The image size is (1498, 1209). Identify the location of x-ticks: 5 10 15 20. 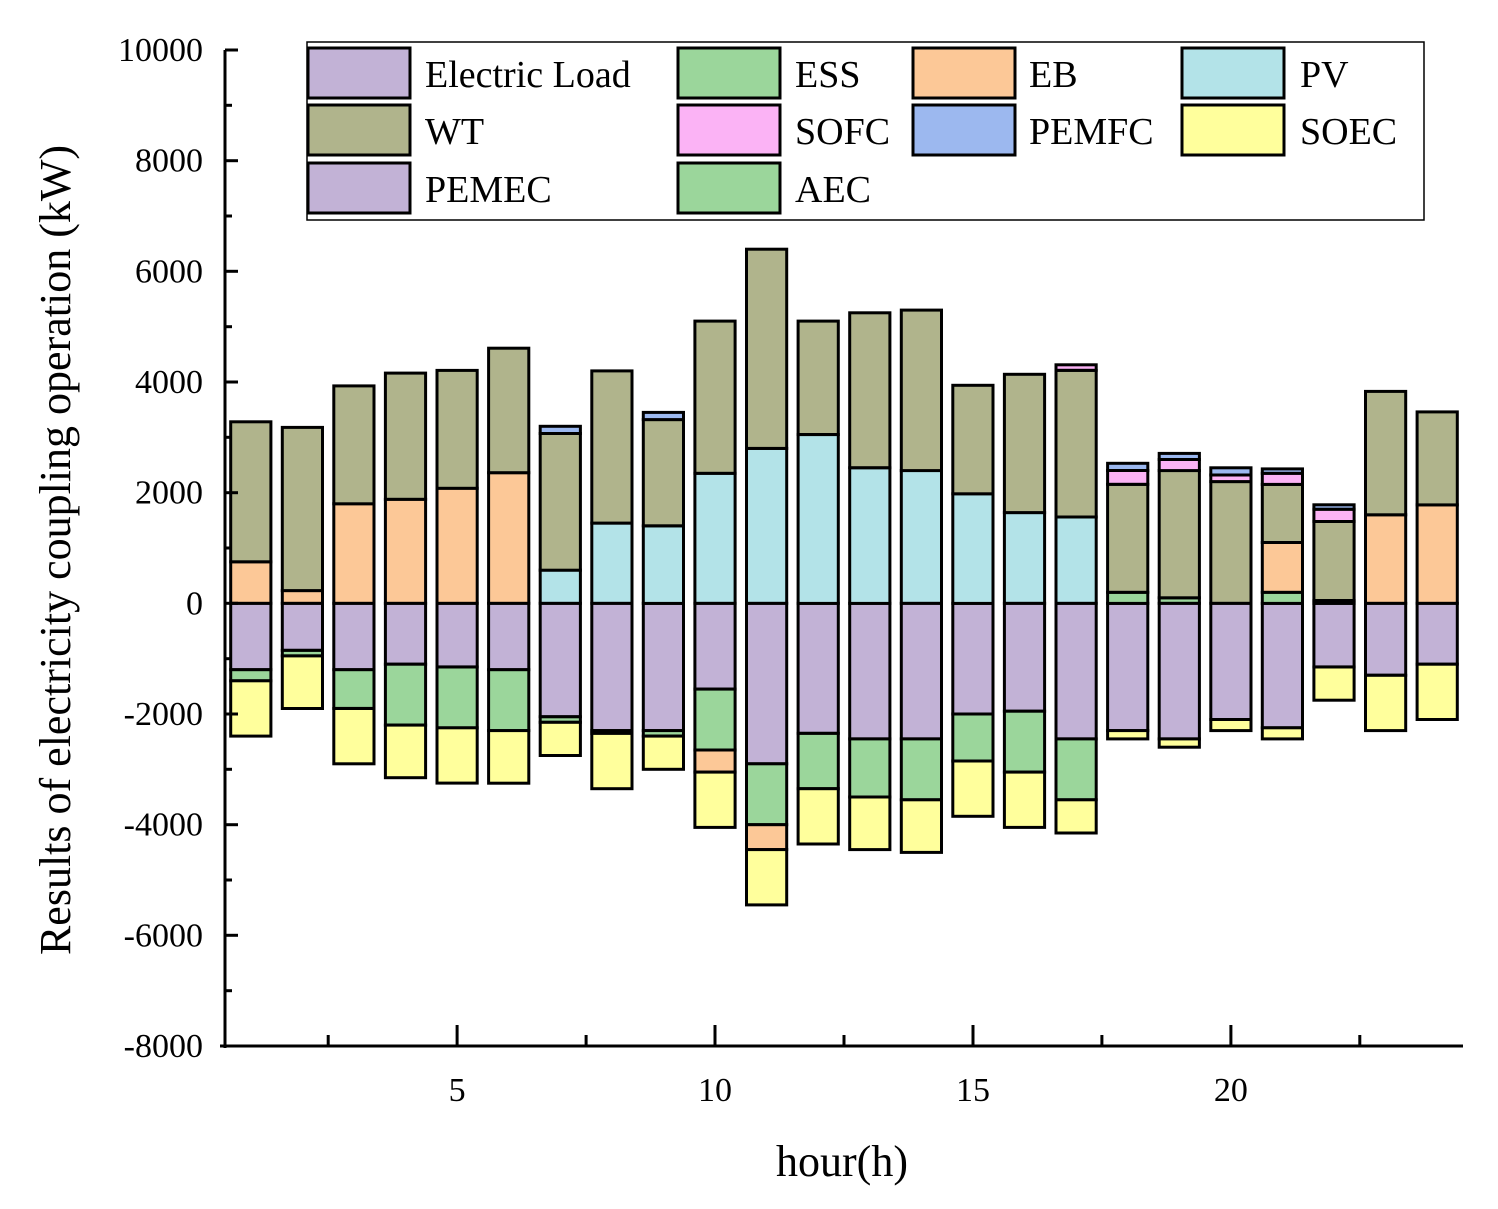
(844, 1067).